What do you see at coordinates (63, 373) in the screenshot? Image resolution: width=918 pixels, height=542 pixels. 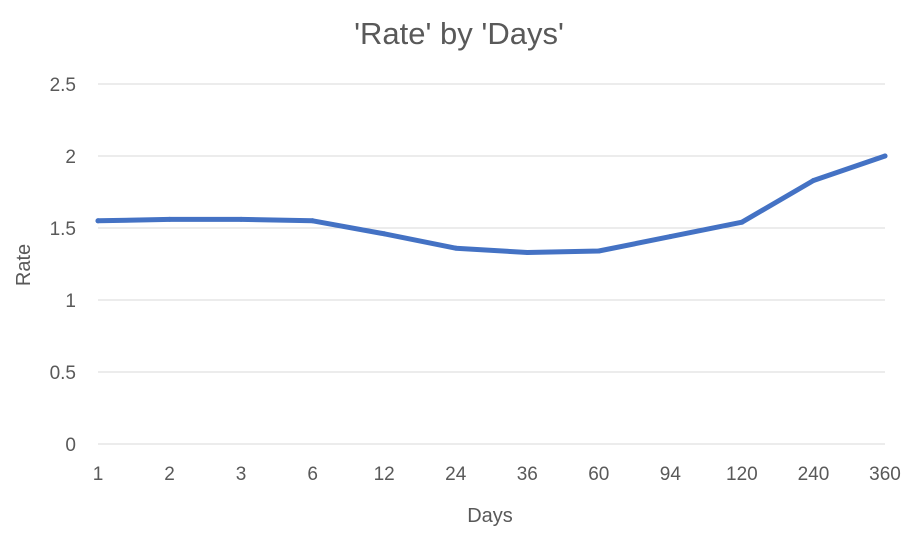 I see `y-tick-label: 0.5` at bounding box center [63, 373].